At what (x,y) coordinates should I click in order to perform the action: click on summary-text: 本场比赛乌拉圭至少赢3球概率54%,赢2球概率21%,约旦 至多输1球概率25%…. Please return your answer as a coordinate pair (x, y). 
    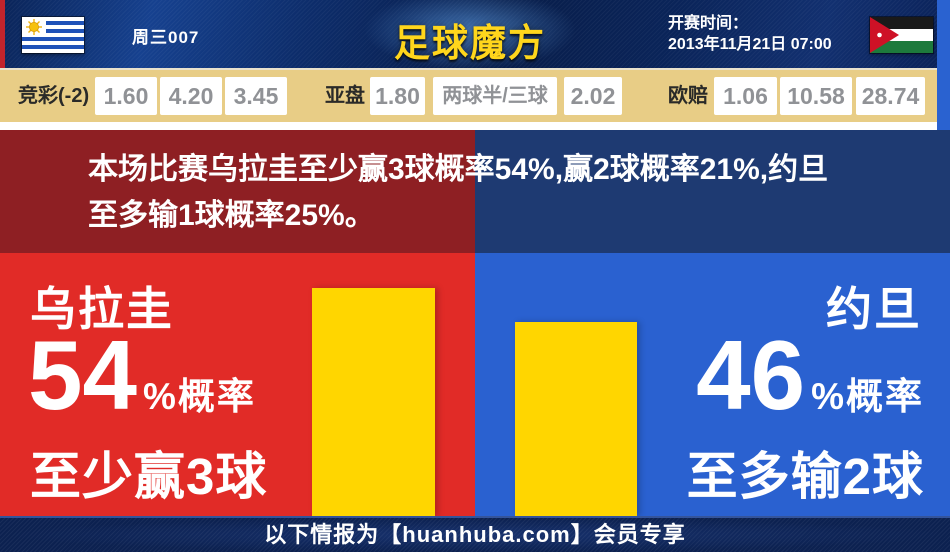
    Looking at the image, I should click on (458, 193).